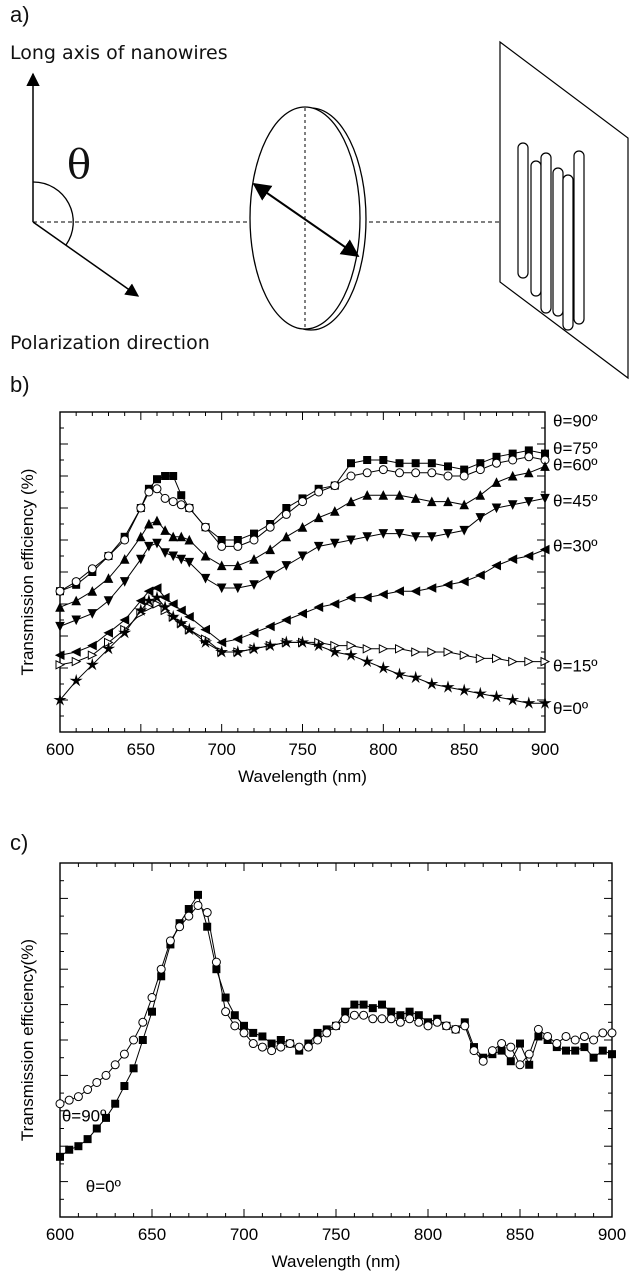 The width and height of the screenshot is (630, 1283). Describe the element at coordinates (302, 649) in the screenshot. I see `series-theta-0deg` at that location.